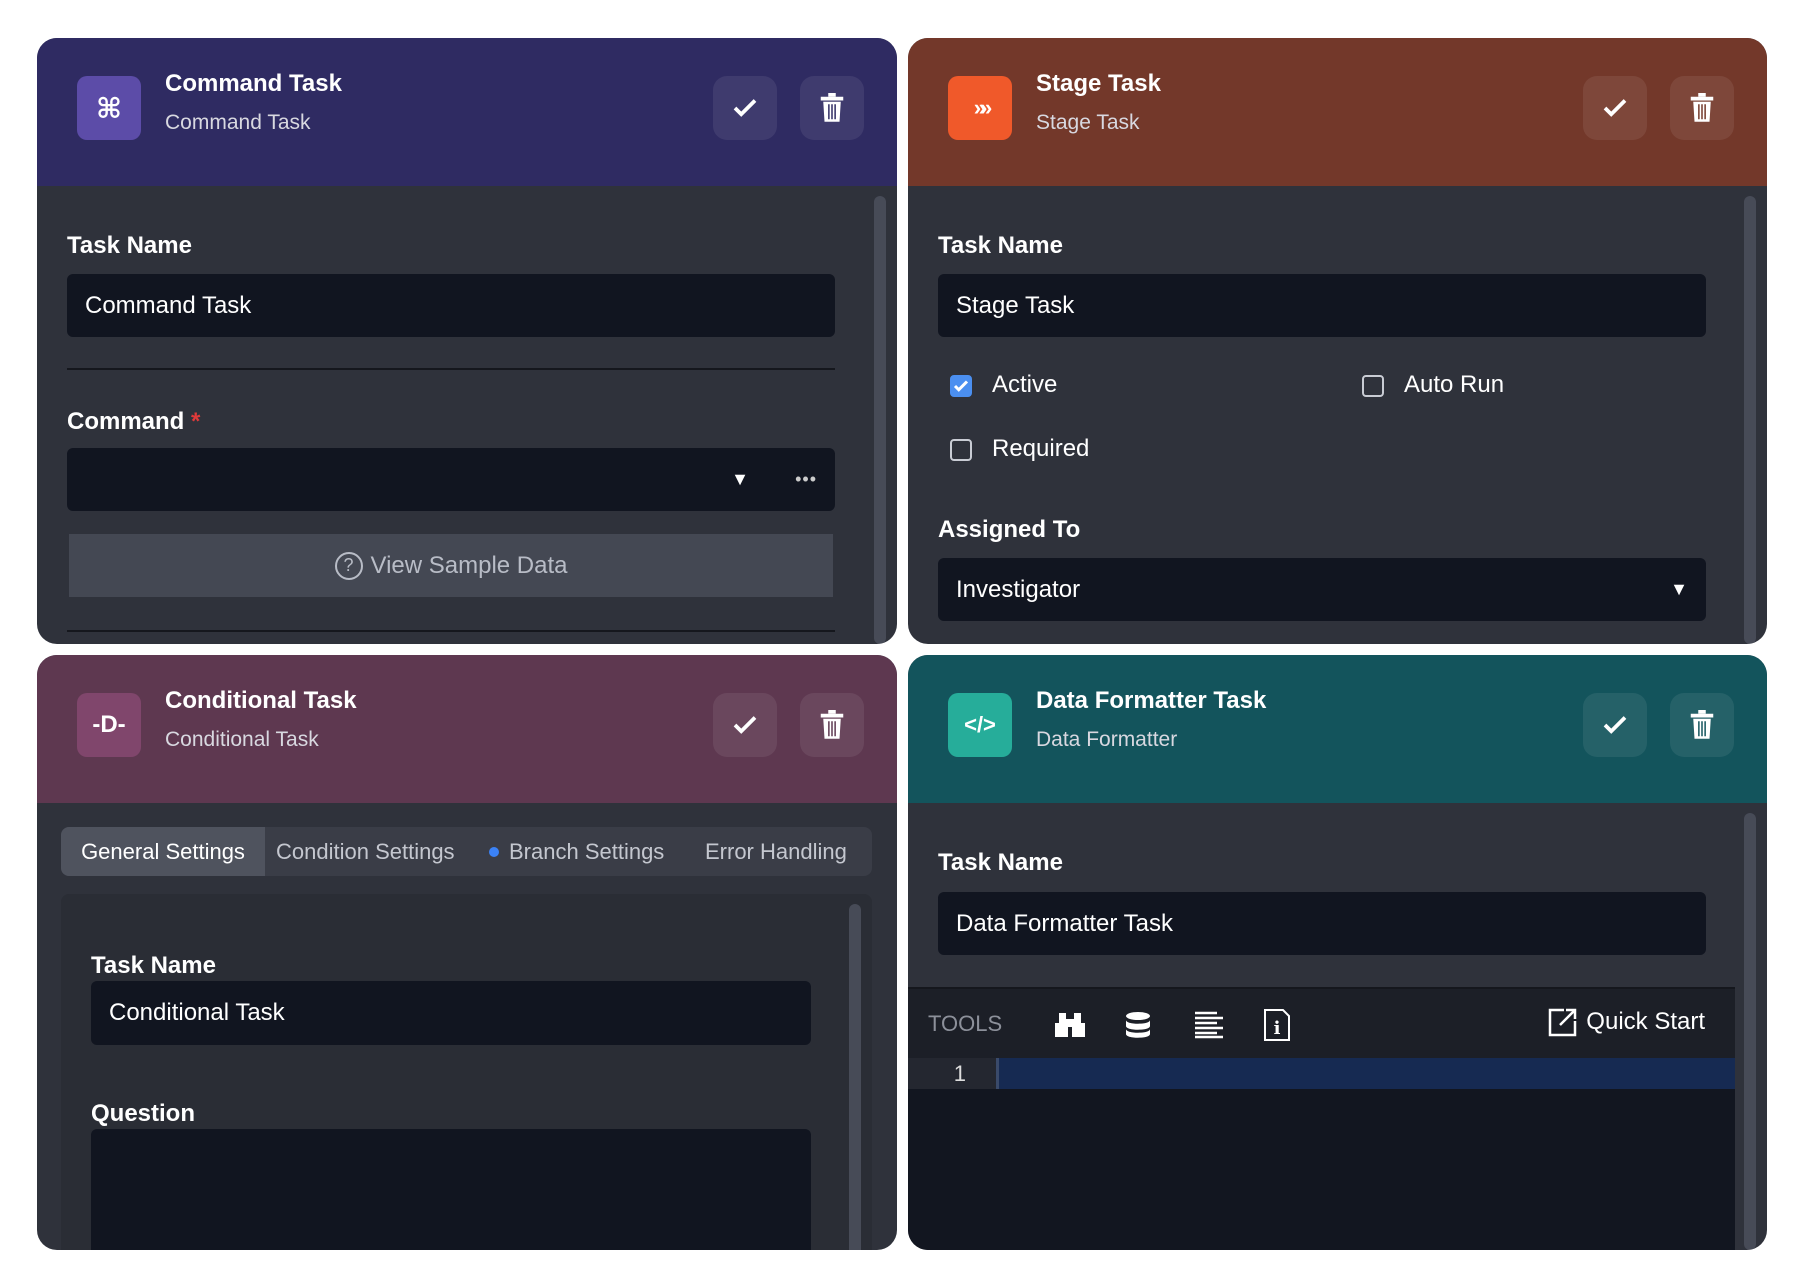 This screenshot has width=1804, height=1288. I want to click on card-title: Stage Task, so click(1098, 83).